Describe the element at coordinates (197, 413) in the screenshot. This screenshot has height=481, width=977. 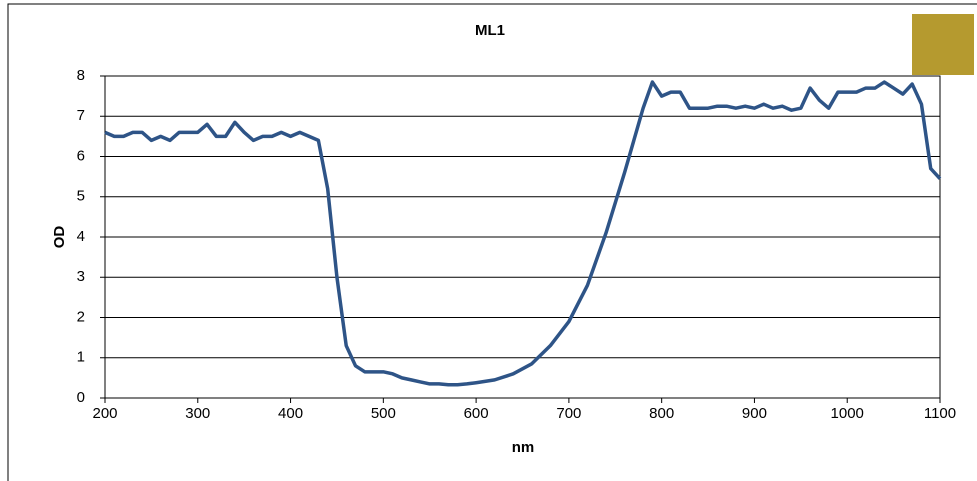
I see `x-tick-label: 300` at that location.